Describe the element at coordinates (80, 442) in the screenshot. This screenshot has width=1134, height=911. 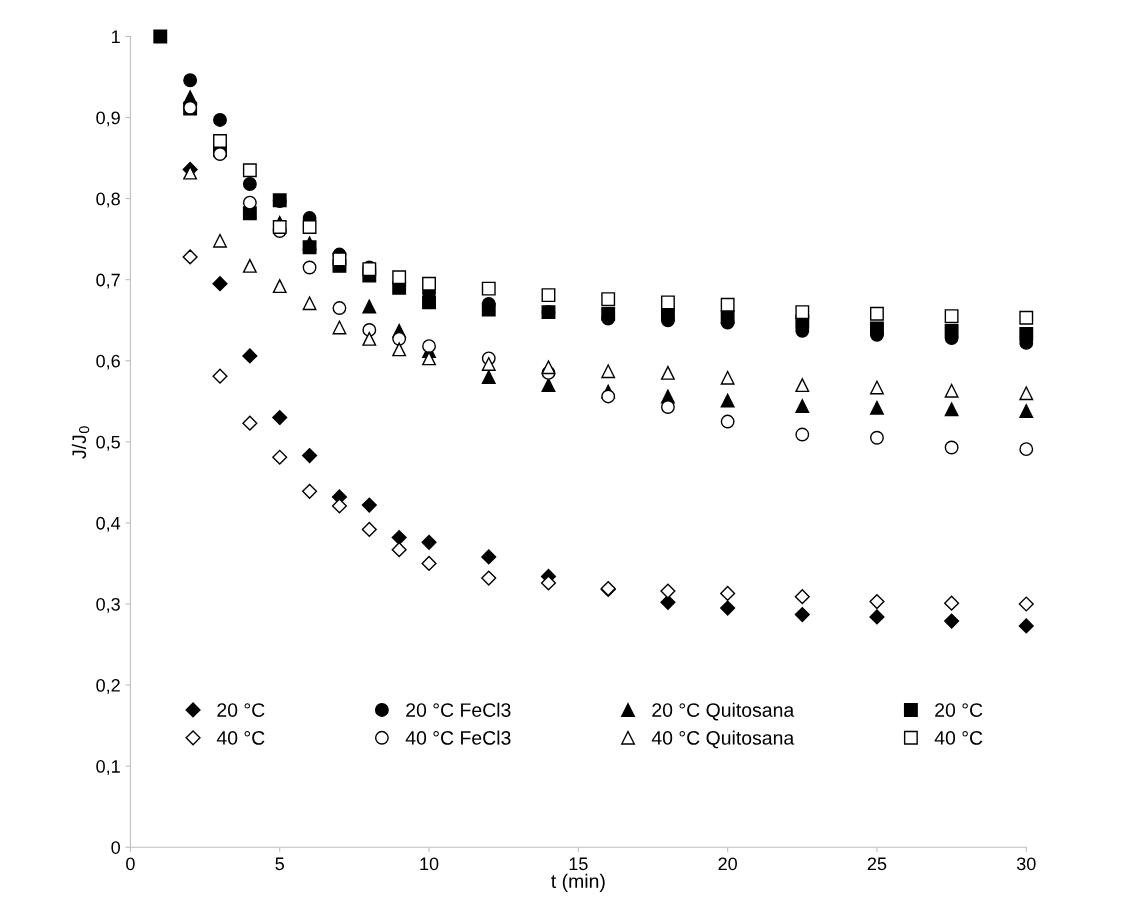
I see `y-axis-title: J/J$_{0}$` at that location.